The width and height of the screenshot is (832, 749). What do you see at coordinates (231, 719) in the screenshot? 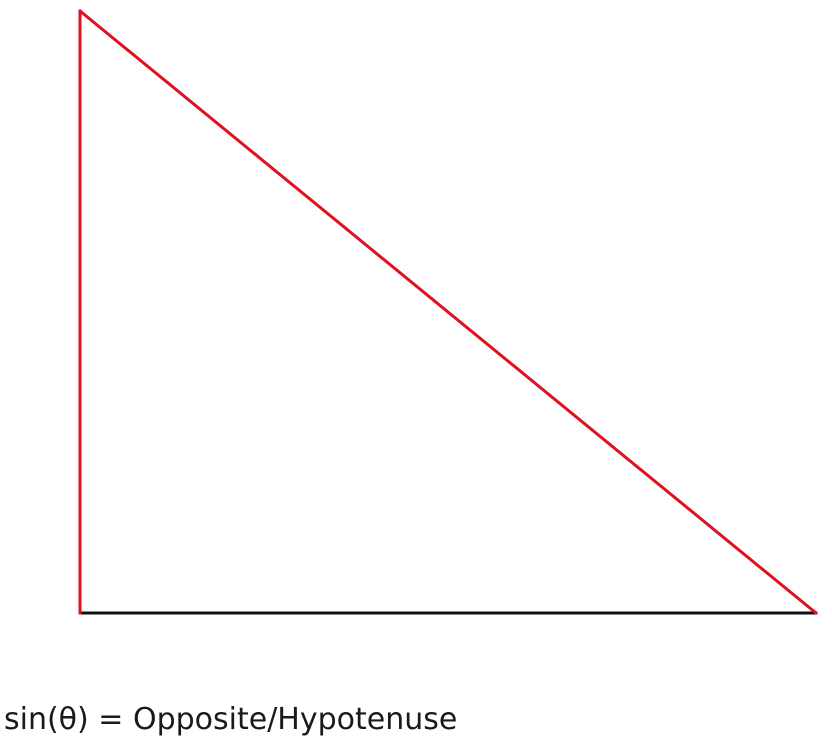
I see `sine-formula-caption: sin(θ) = Opposite/Hypotenuse` at bounding box center [231, 719].